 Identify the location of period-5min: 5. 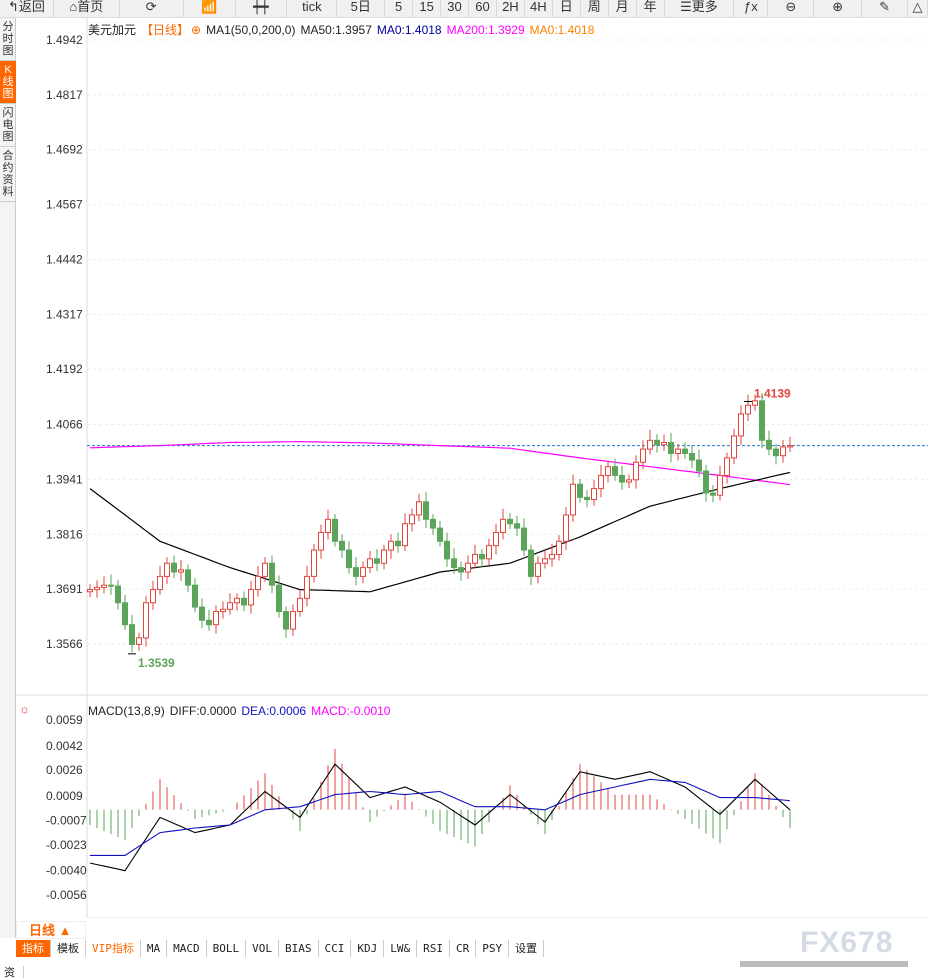
(399, 9).